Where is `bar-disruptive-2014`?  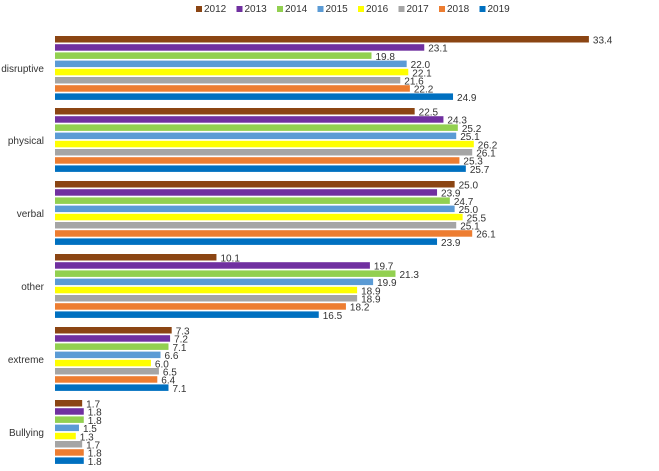
bar-disruptive-2014 is located at coordinates (213, 55).